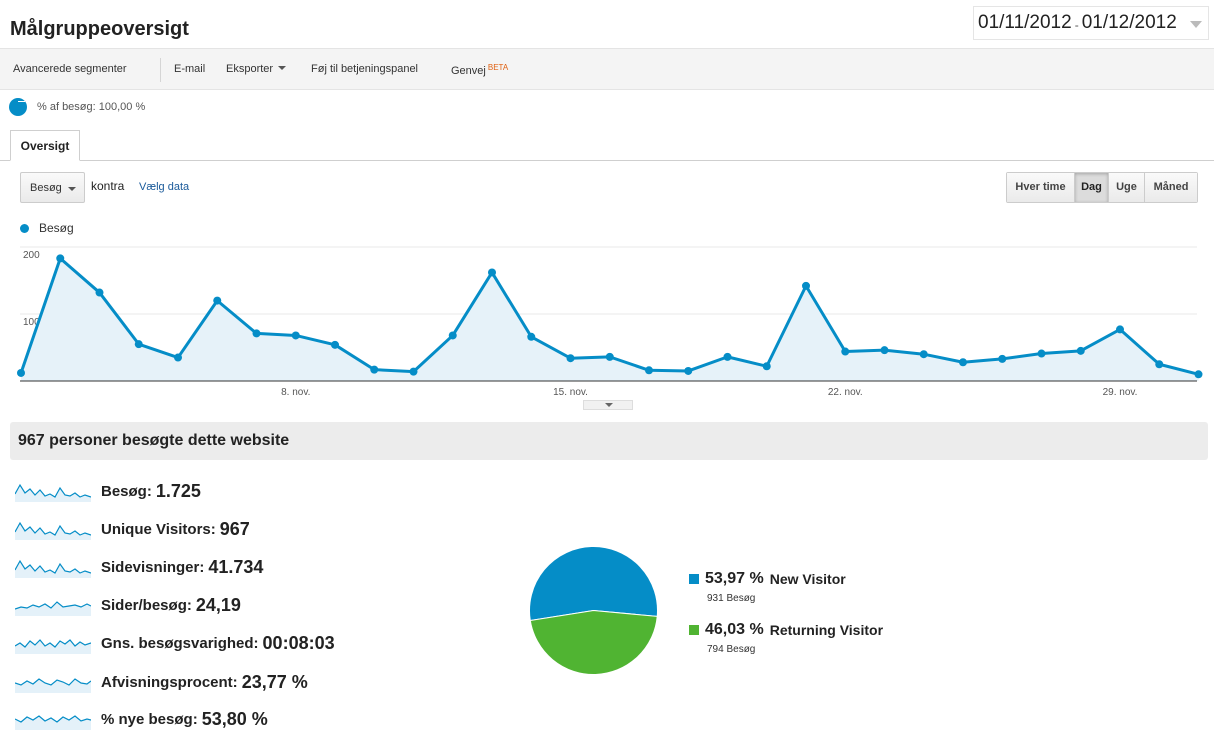 This screenshot has height=755, width=1214. Describe the element at coordinates (108, 186) in the screenshot. I see `versus-label: kontra` at that location.